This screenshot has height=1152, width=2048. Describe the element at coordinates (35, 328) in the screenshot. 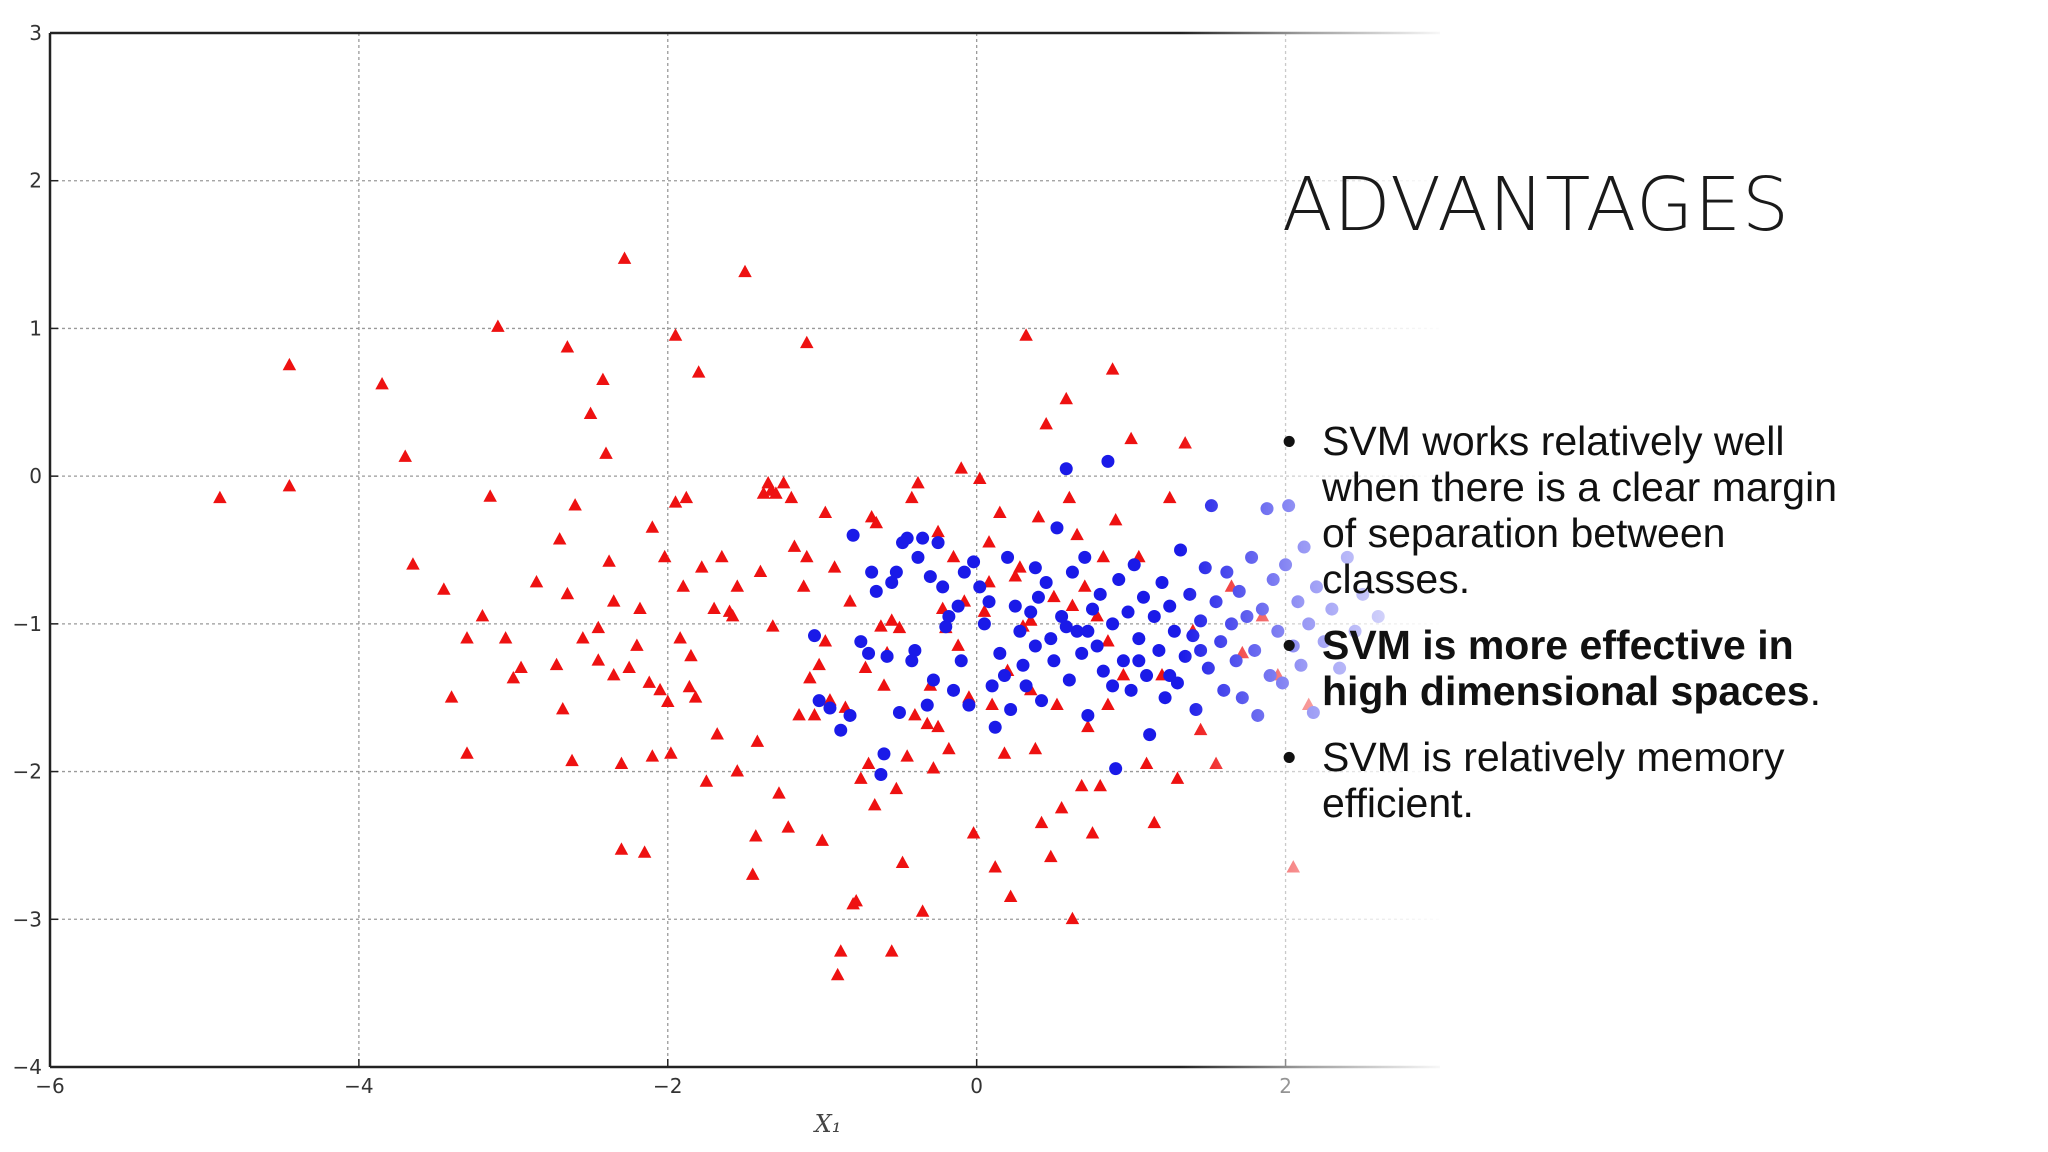

I see `y-tick-label: 1` at that location.